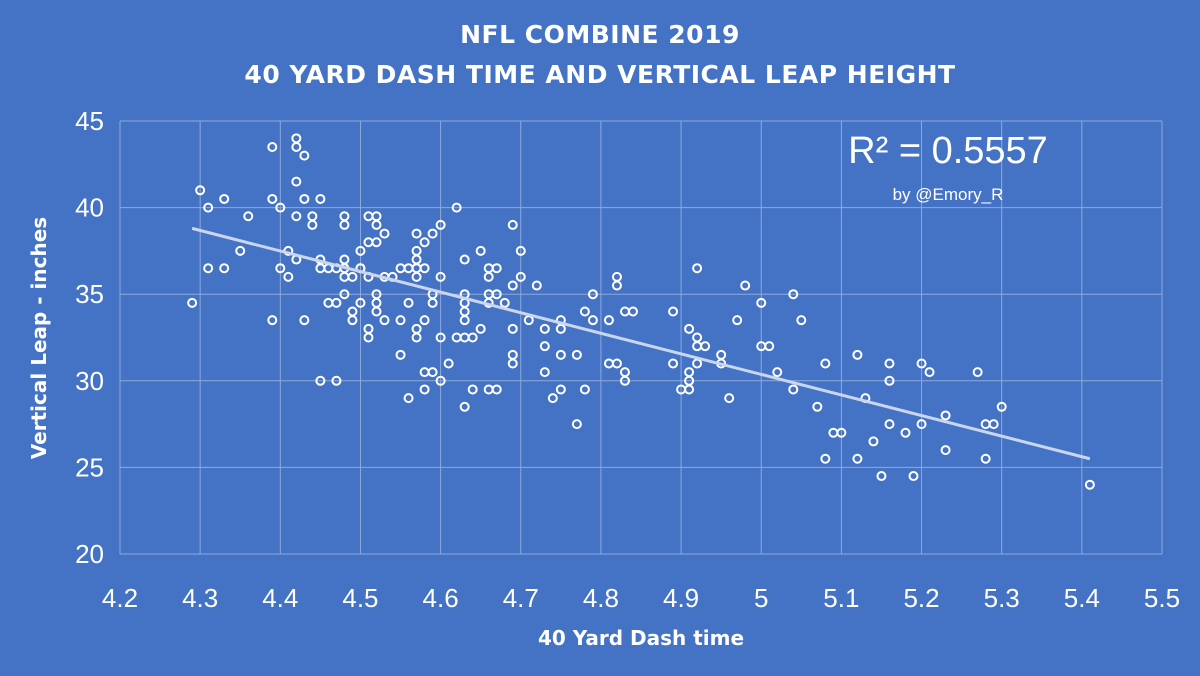  What do you see at coordinates (89, 554) in the screenshot?
I see `y-tick-label: 20` at bounding box center [89, 554].